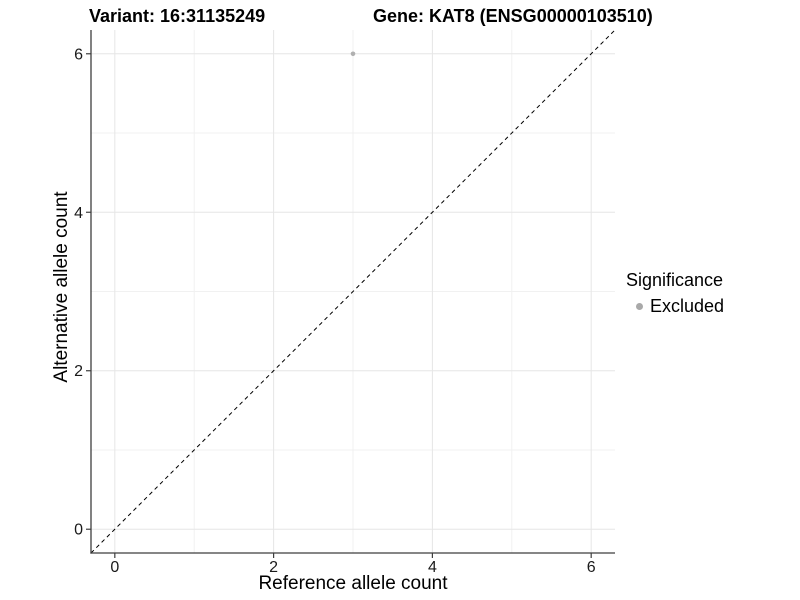 This screenshot has height=600, width=800. Describe the element at coordinates (675, 293) in the screenshot. I see `legend: Significance Excluded` at that location.